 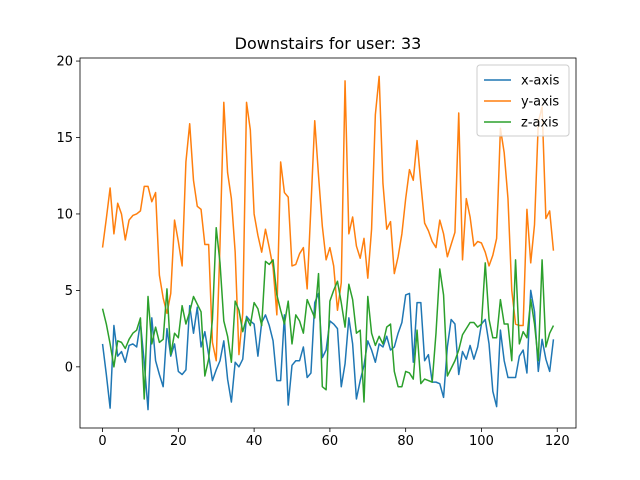 What do you see at coordinates (69, 367) in the screenshot?
I see `y-tick-label: 0` at bounding box center [69, 367].